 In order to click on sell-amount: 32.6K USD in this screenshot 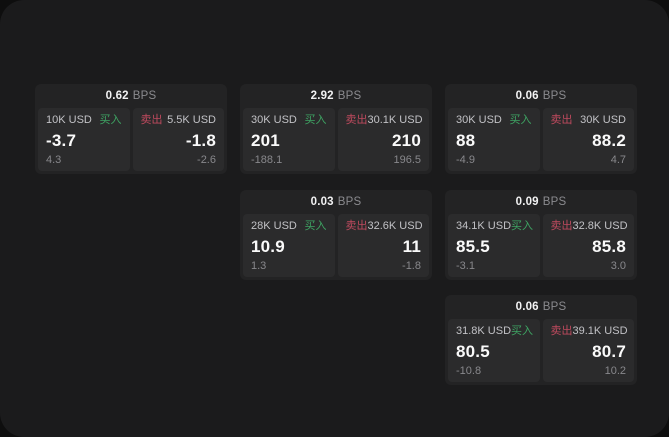, I will do `click(395, 226)`.